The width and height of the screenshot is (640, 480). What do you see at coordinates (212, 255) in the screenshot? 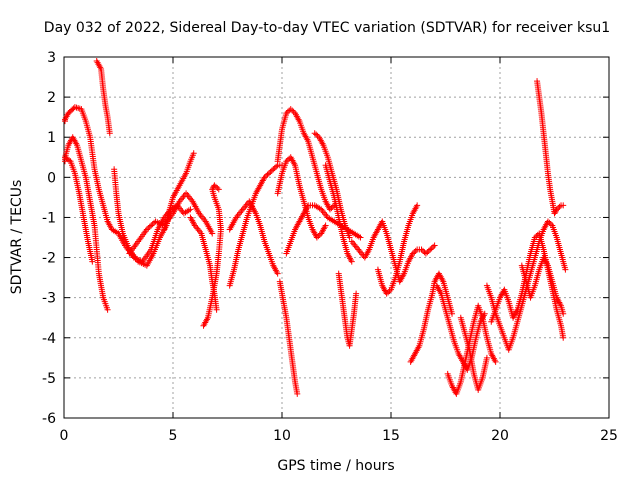
I see `series-trace-i` at bounding box center [212, 255].